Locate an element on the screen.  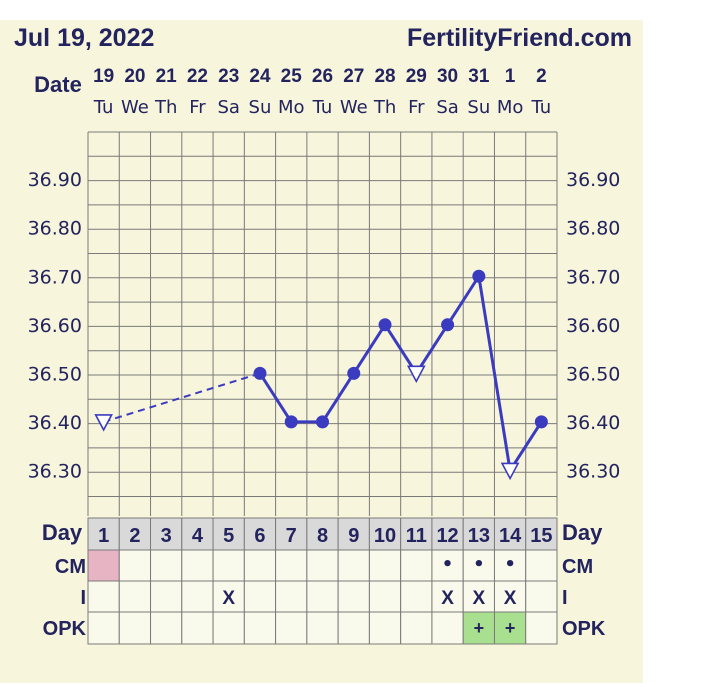
cycle-day-label: 9 is located at coordinates (353, 536).